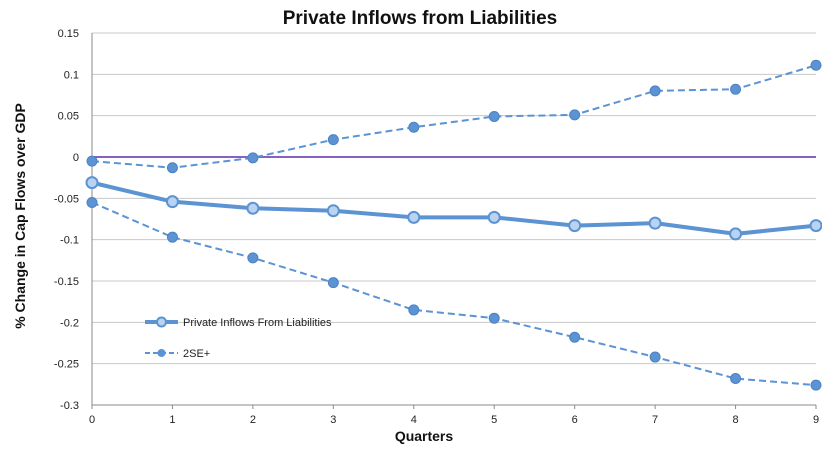 The image size is (822, 451). Describe the element at coordinates (66, 282) in the screenshot. I see `y-tick-label: -0.15` at that location.